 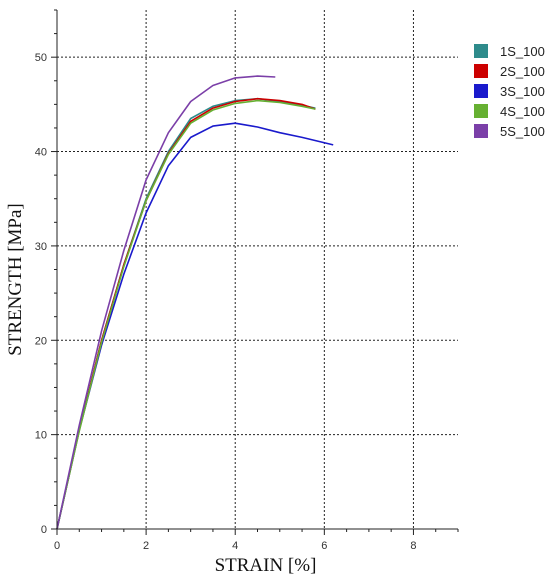 I want to click on legend-label: 3S_100, so click(x=522, y=91).